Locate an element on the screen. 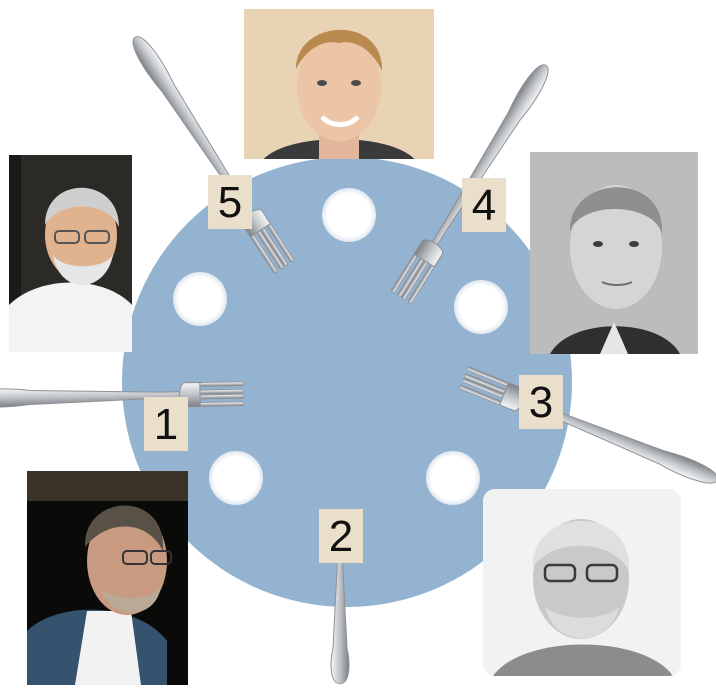 The image size is (716, 694). plate-lower-right is located at coordinates (453, 478).